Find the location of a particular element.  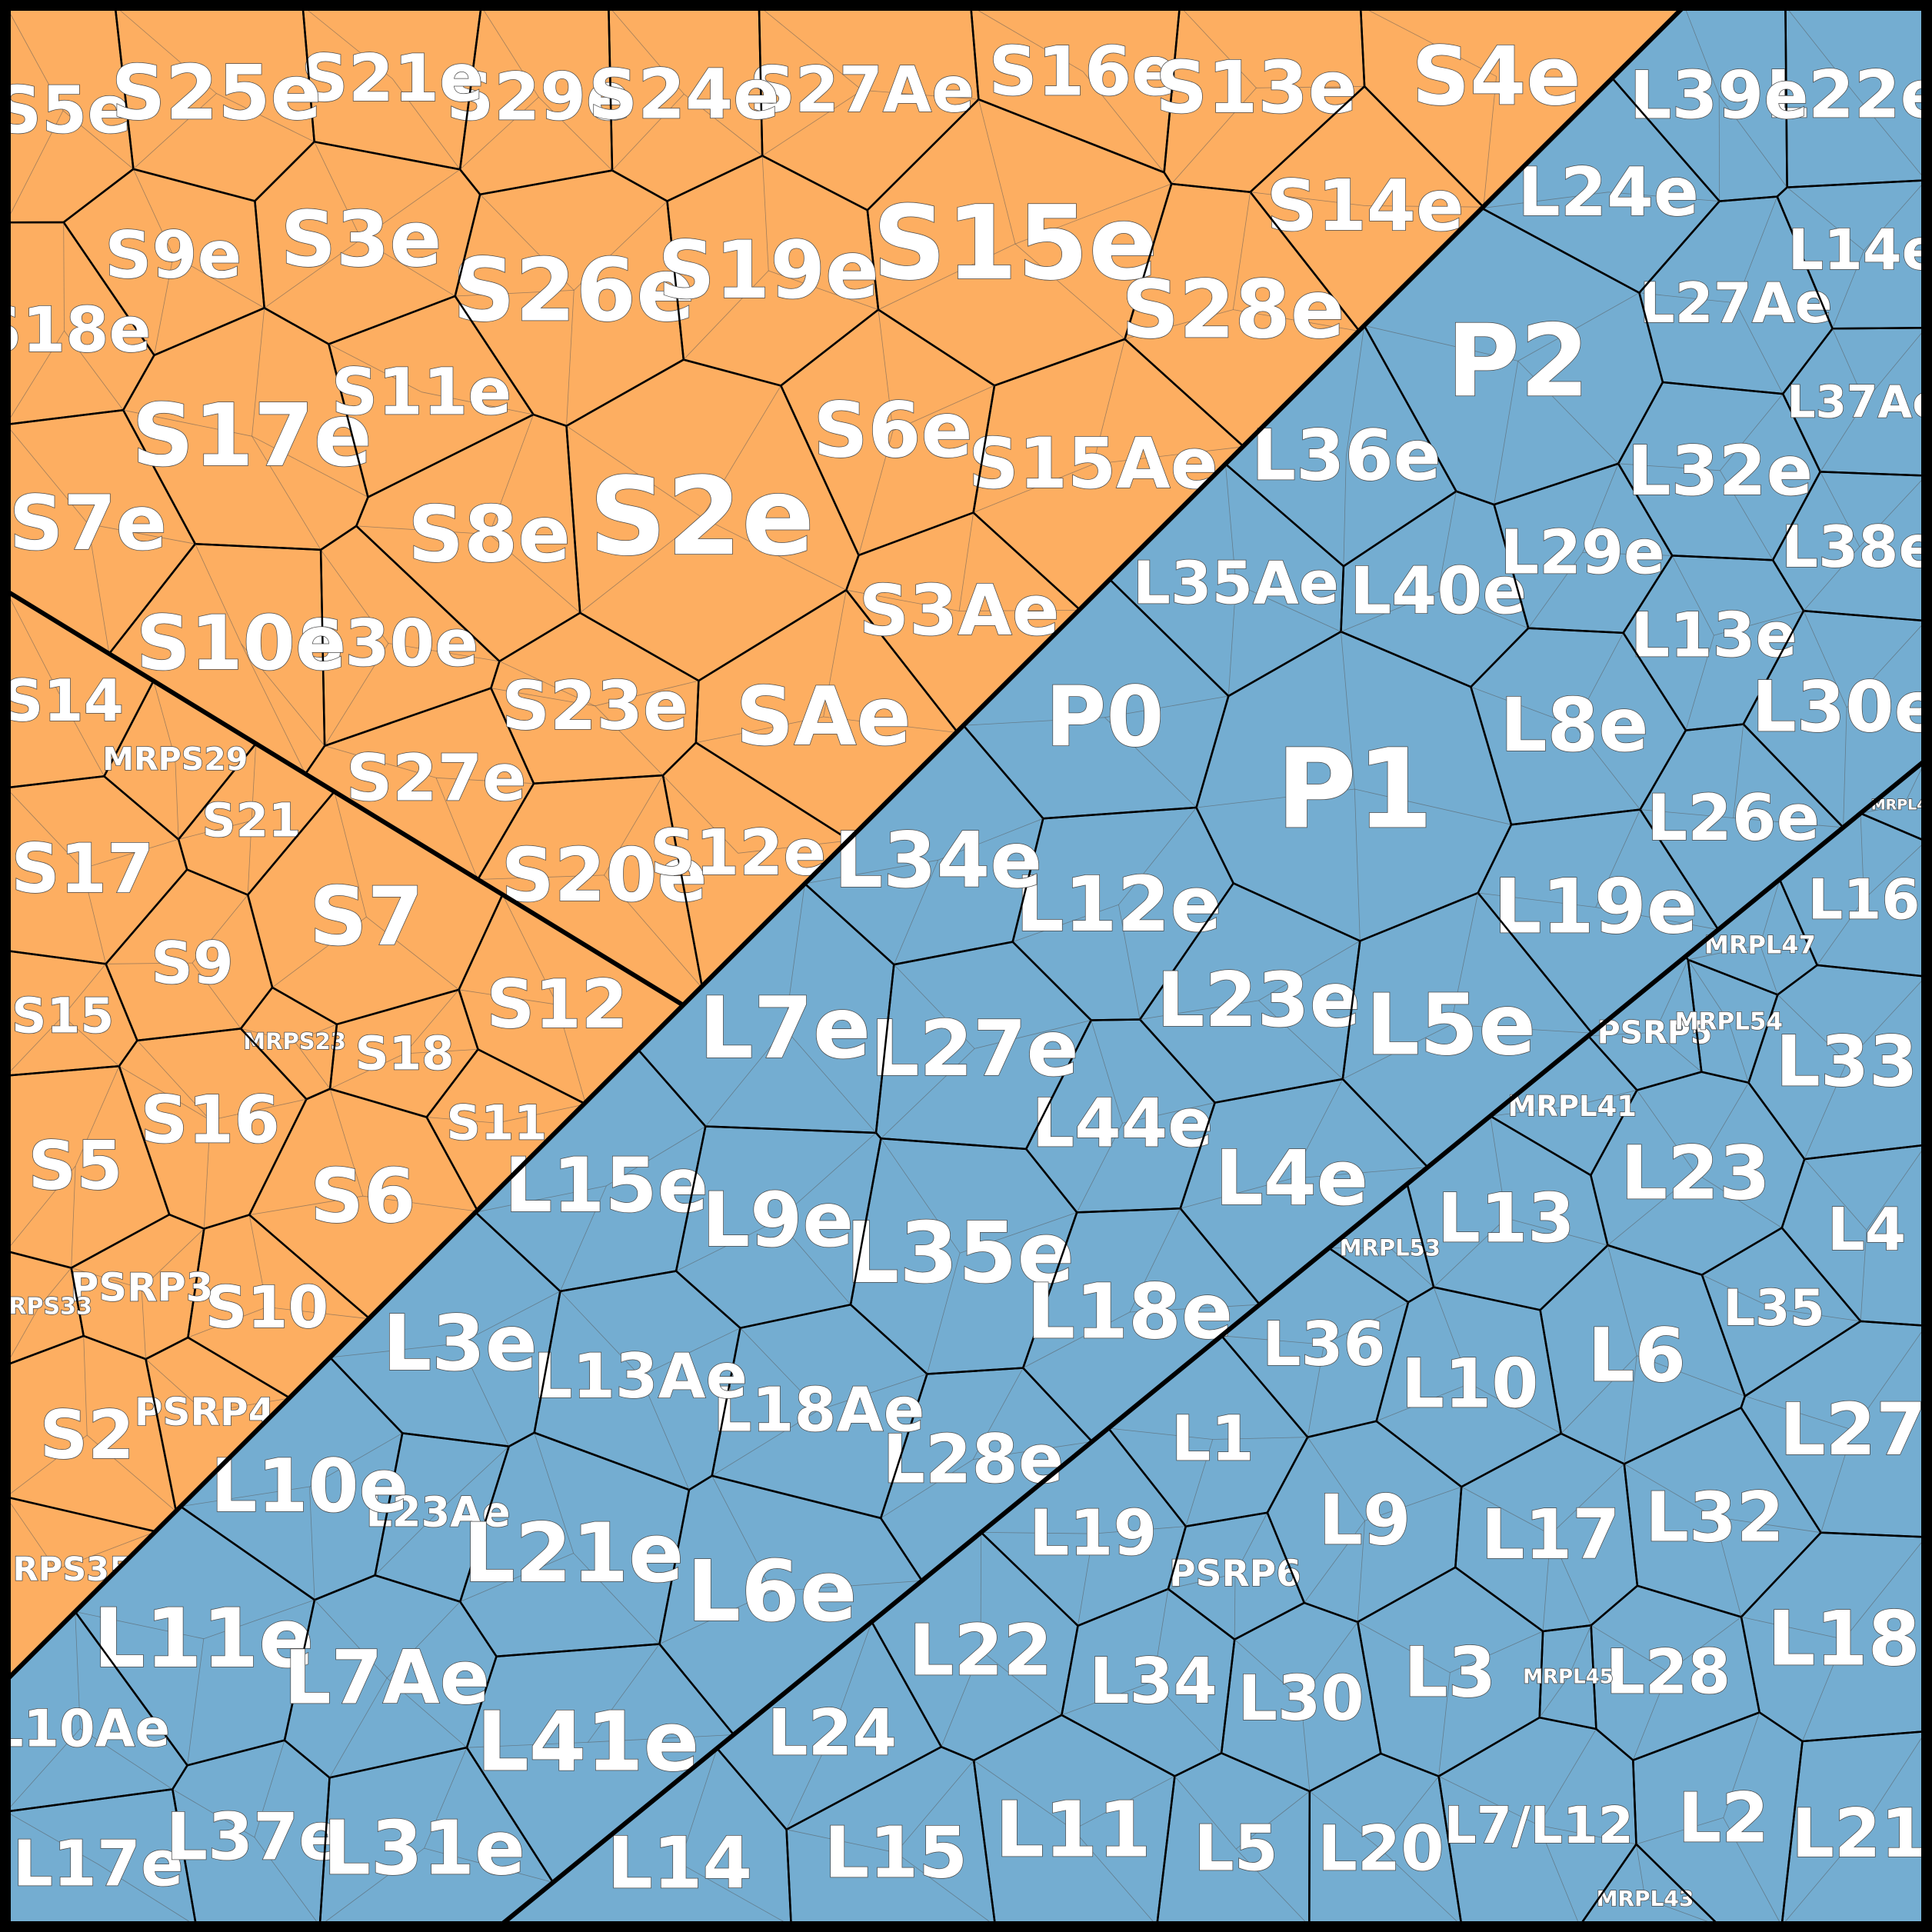

cell-label: S28e is located at coordinates (1232, 310).